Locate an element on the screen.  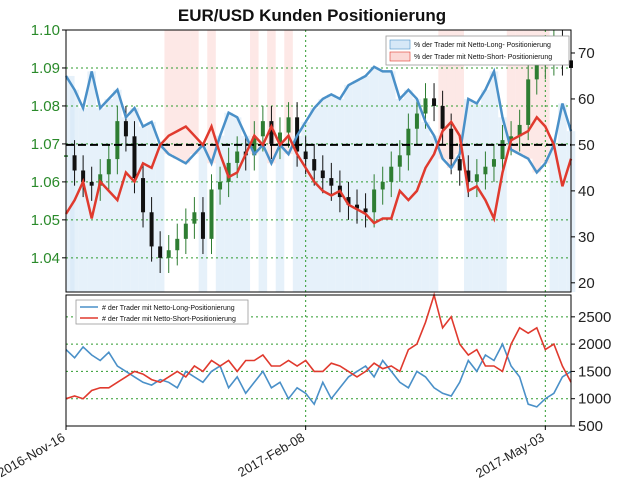
bottom-axis-tick-label: 2000 is located at coordinates (594, 344).